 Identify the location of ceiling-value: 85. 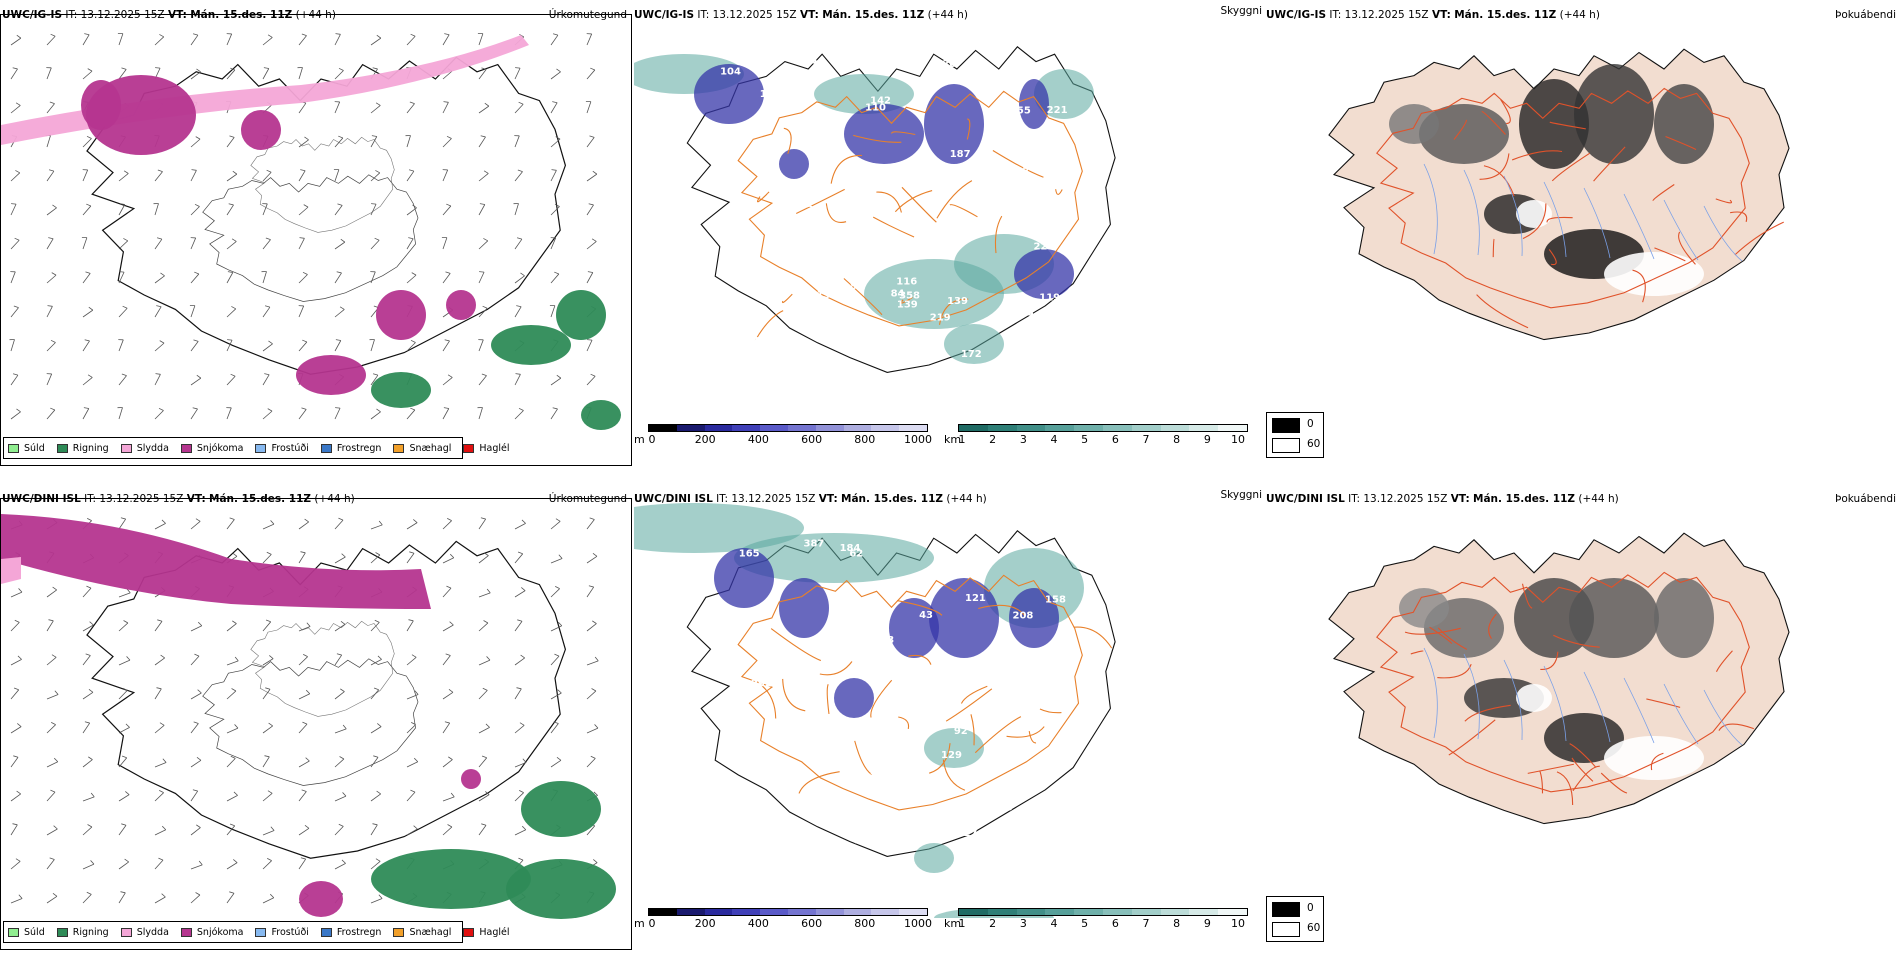
(857, 286).